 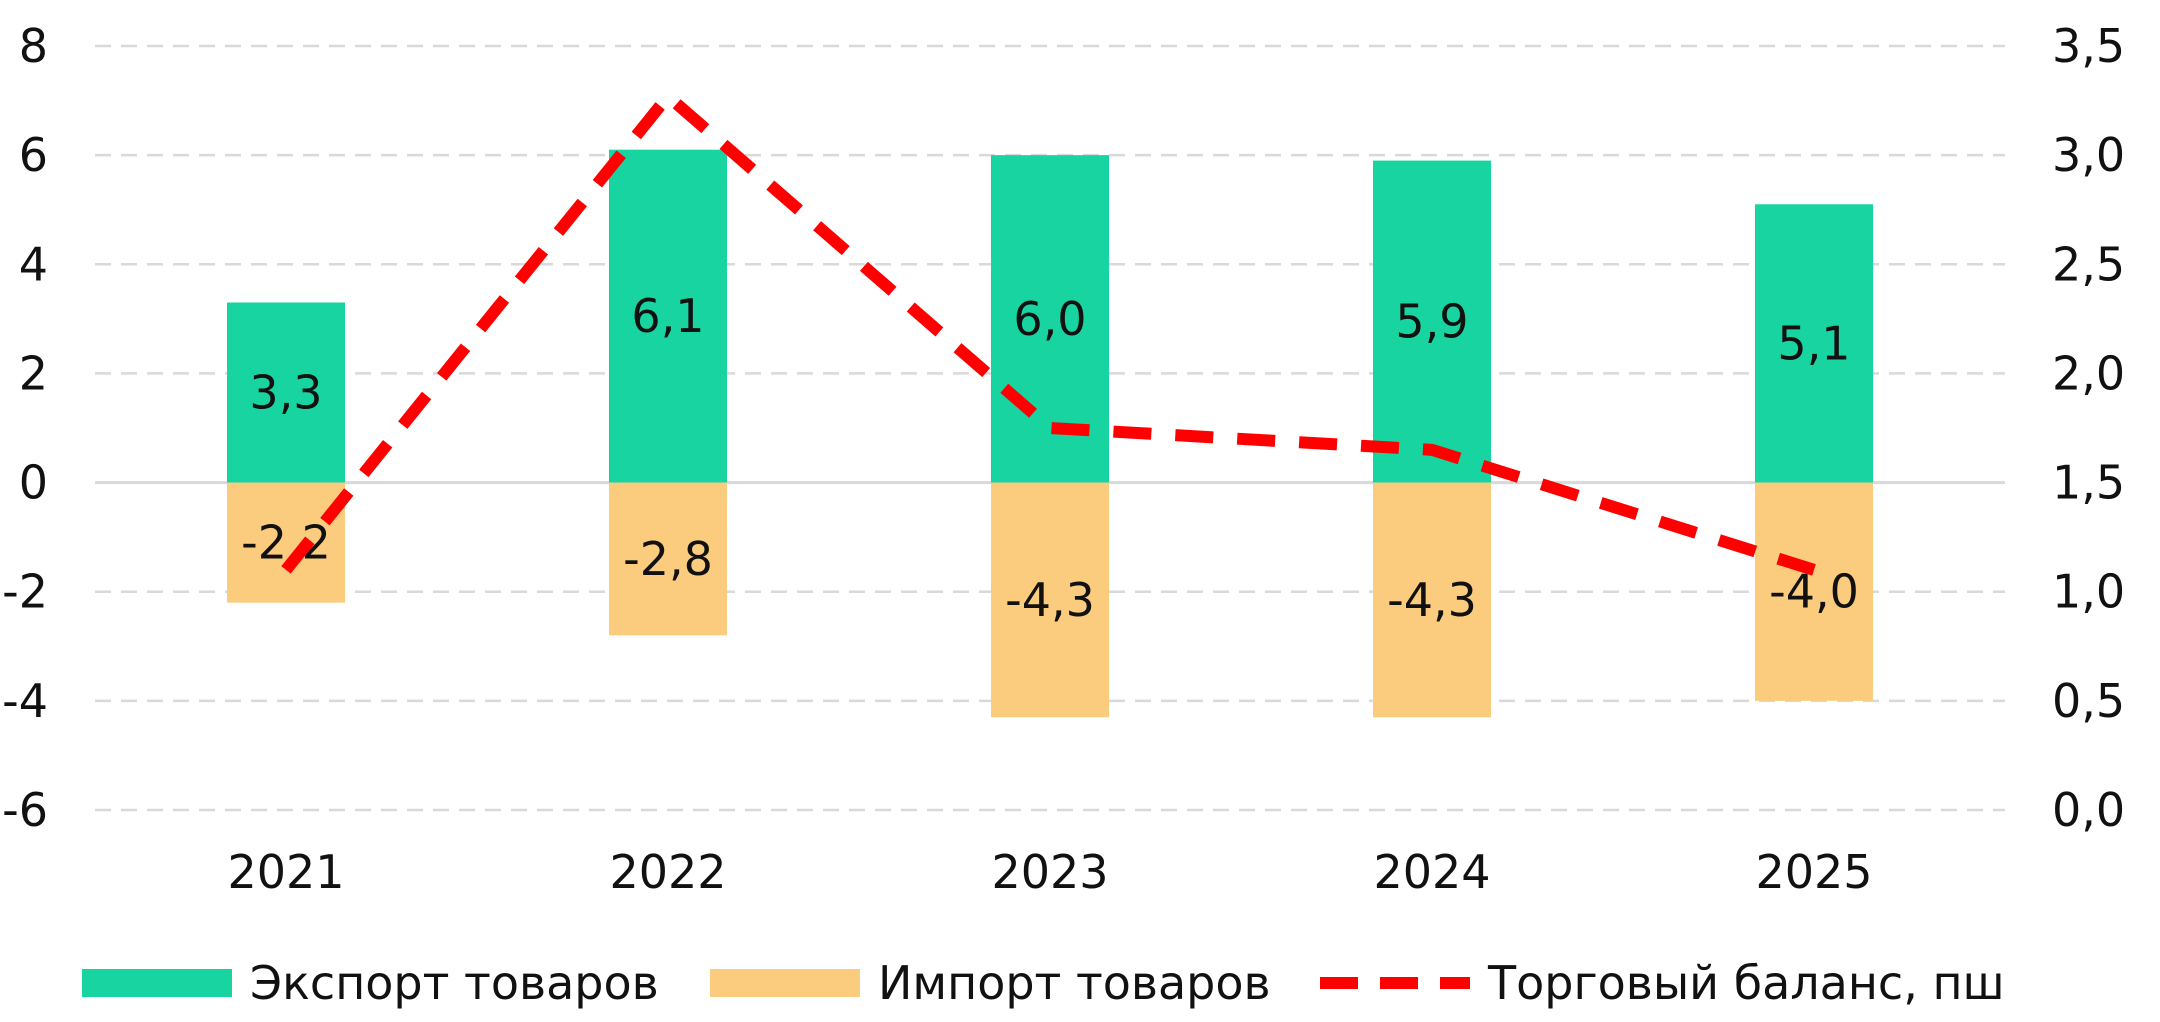 I want to click on legend-swatch-import, so click(x=785, y=983).